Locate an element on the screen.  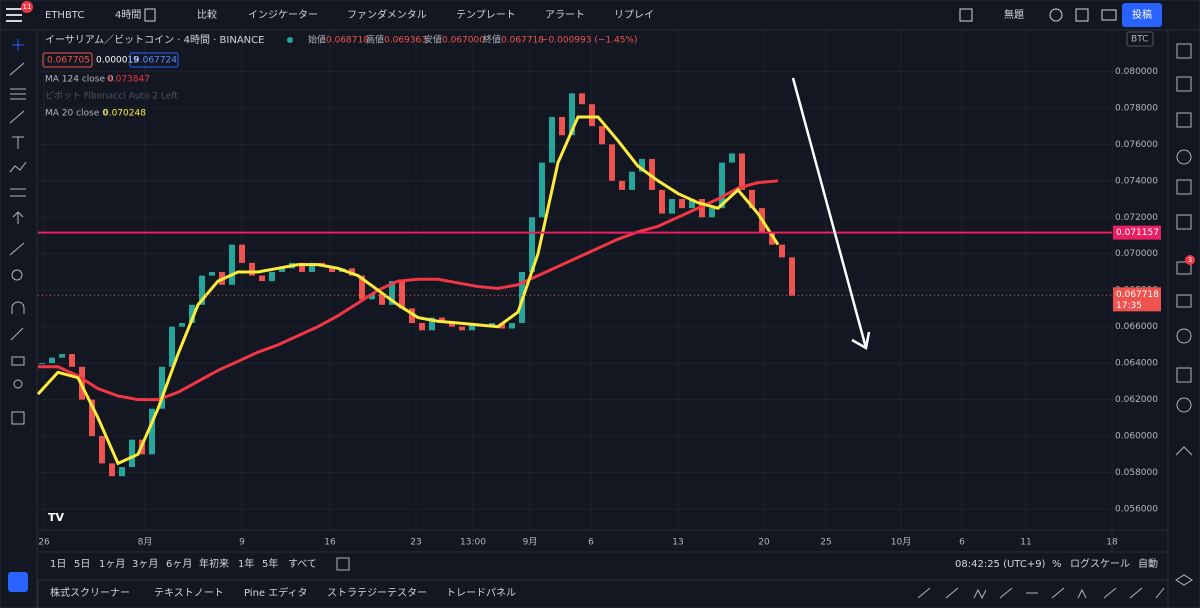
screenshot-icon is located at coordinates (1109, 15).